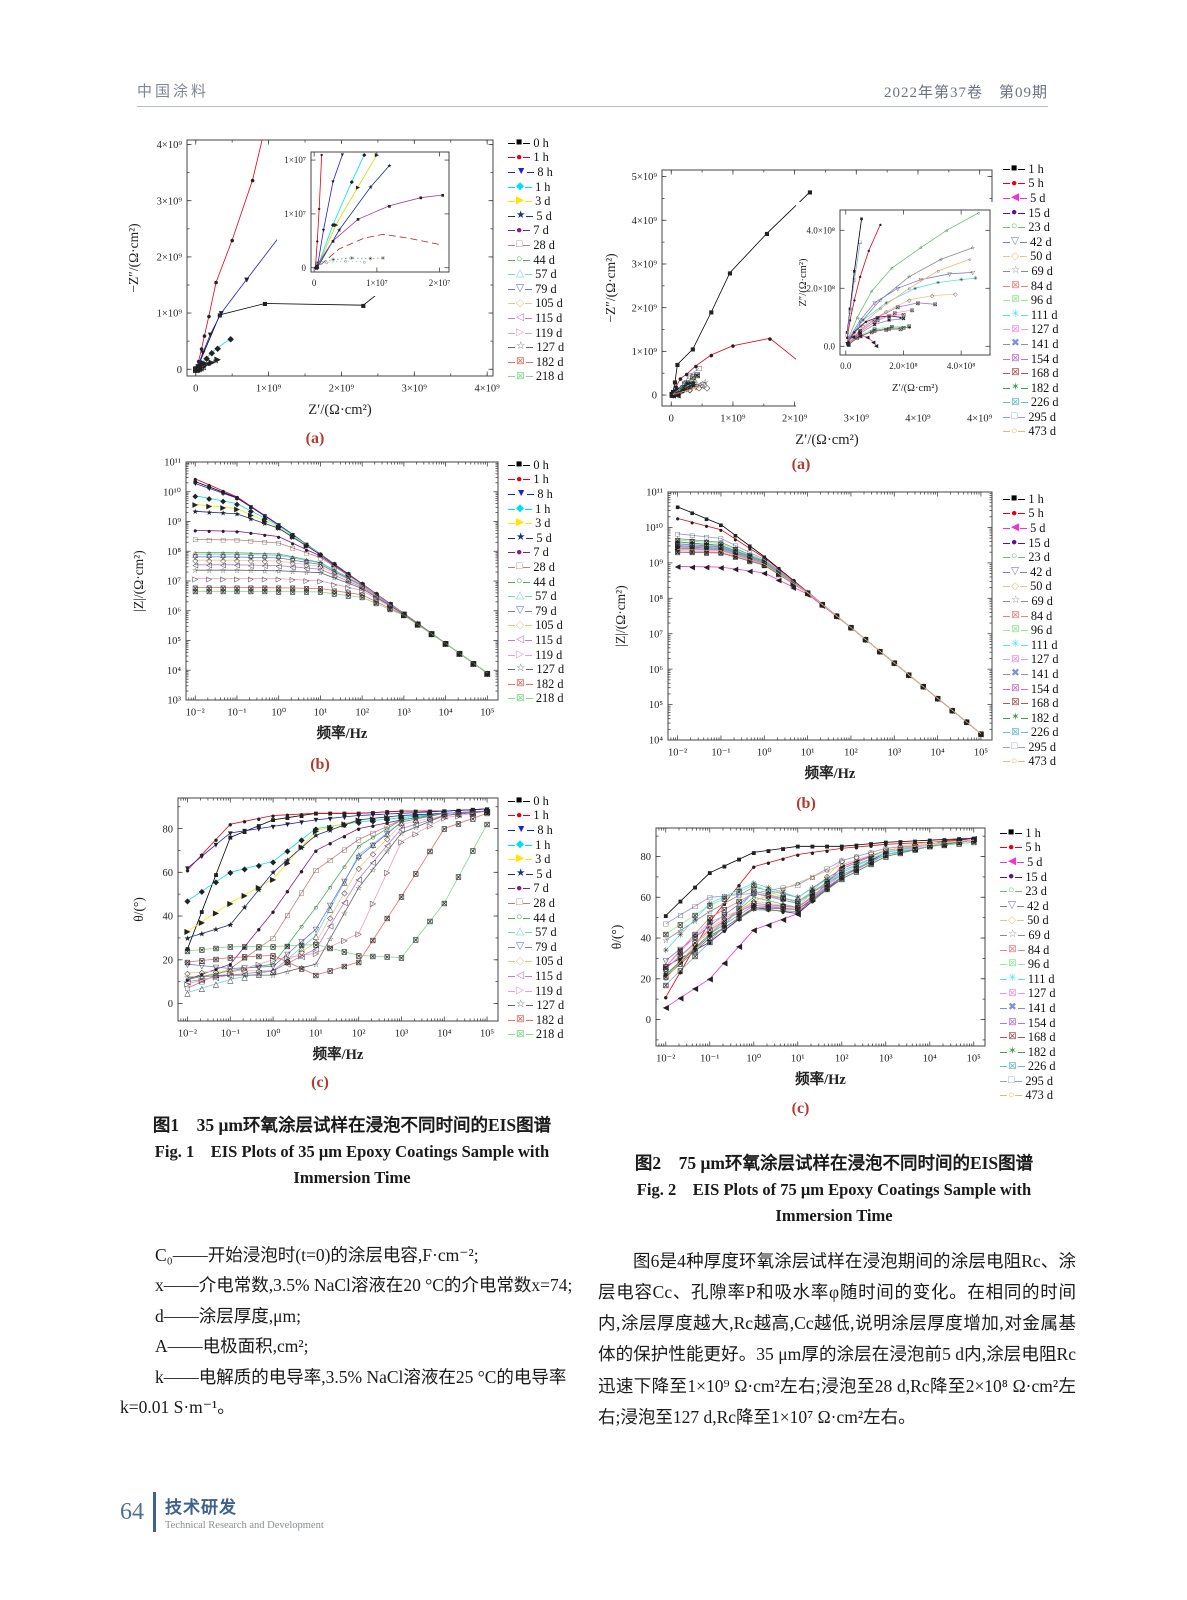 The width and height of the screenshot is (1187, 1600). Describe the element at coordinates (1016, 601) in the screenshot. I see `legend-marker: ☆` at that location.